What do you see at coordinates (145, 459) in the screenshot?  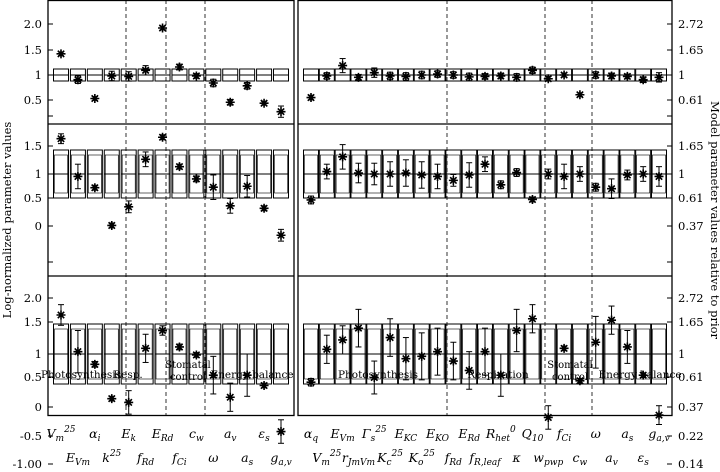 I see `x-tick-label: fRd` at bounding box center [145, 459].